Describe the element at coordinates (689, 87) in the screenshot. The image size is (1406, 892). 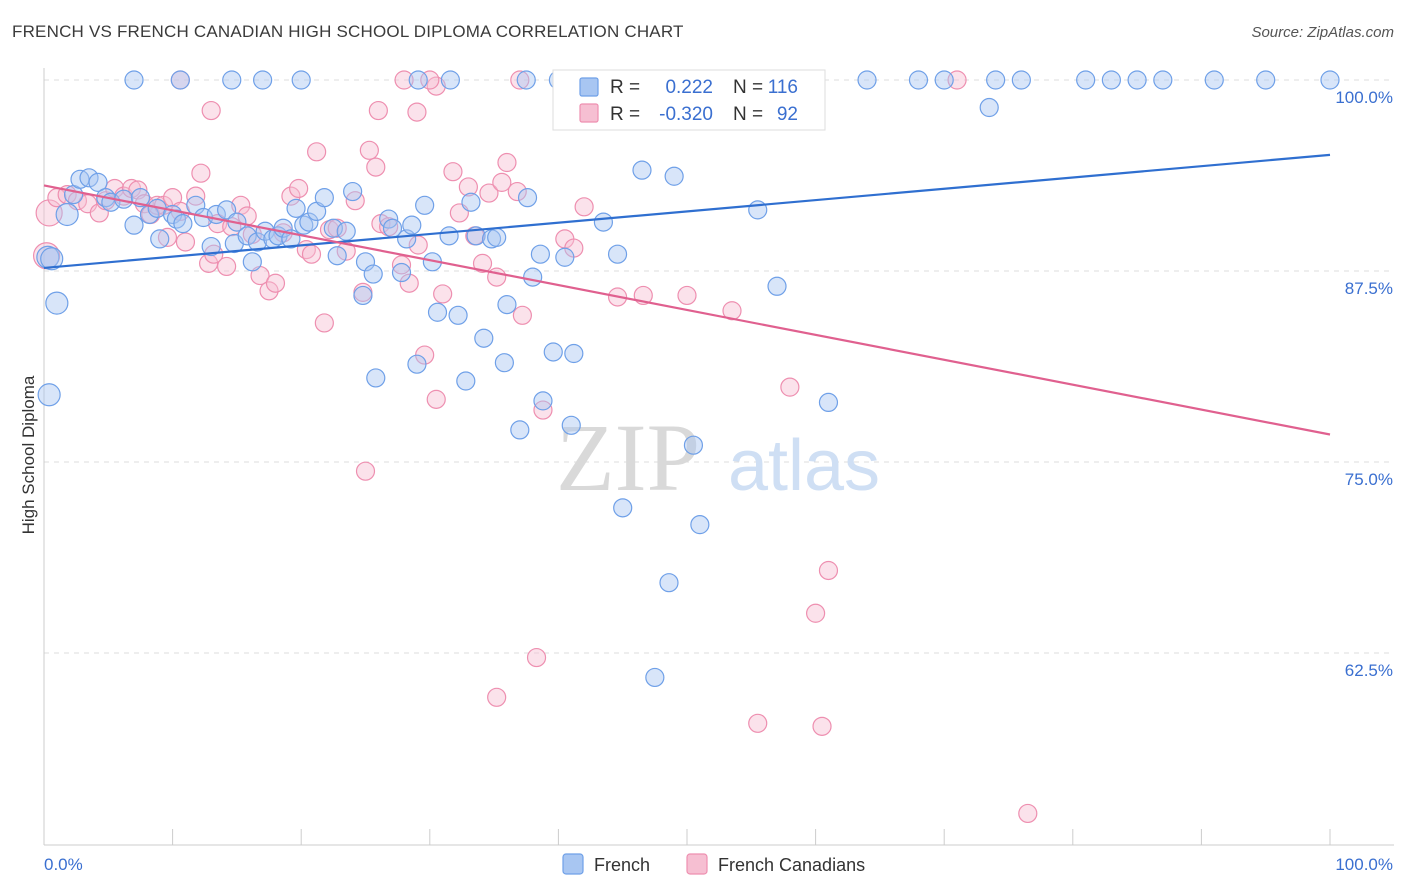
I see `legend-r-value-french: 0.222` at that location.